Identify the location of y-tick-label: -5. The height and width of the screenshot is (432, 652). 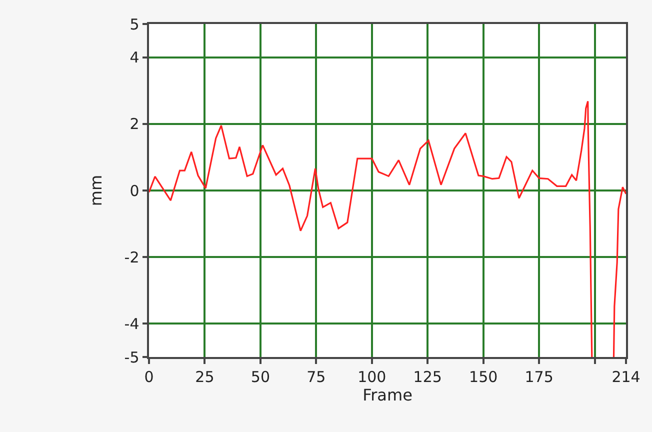
(132, 357).